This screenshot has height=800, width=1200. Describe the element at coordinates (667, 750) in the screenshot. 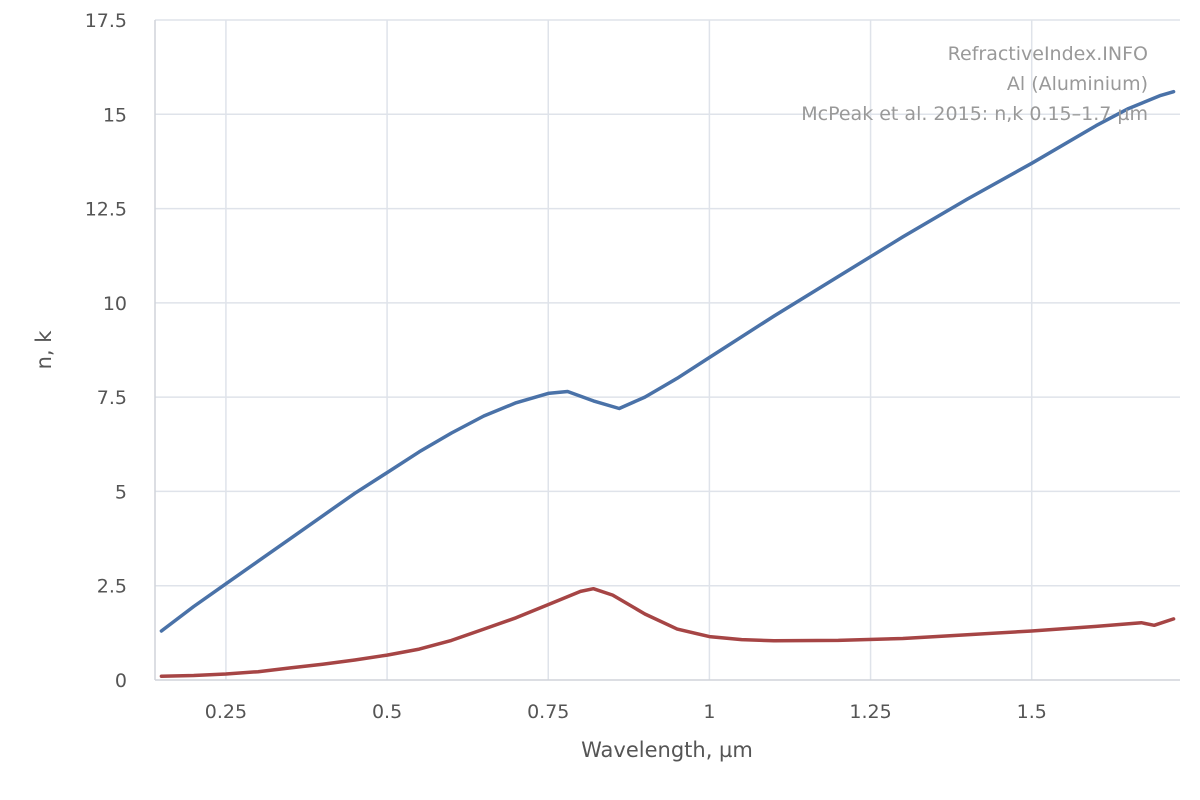

I see `x-axis-title: Wavelength, µm` at that location.